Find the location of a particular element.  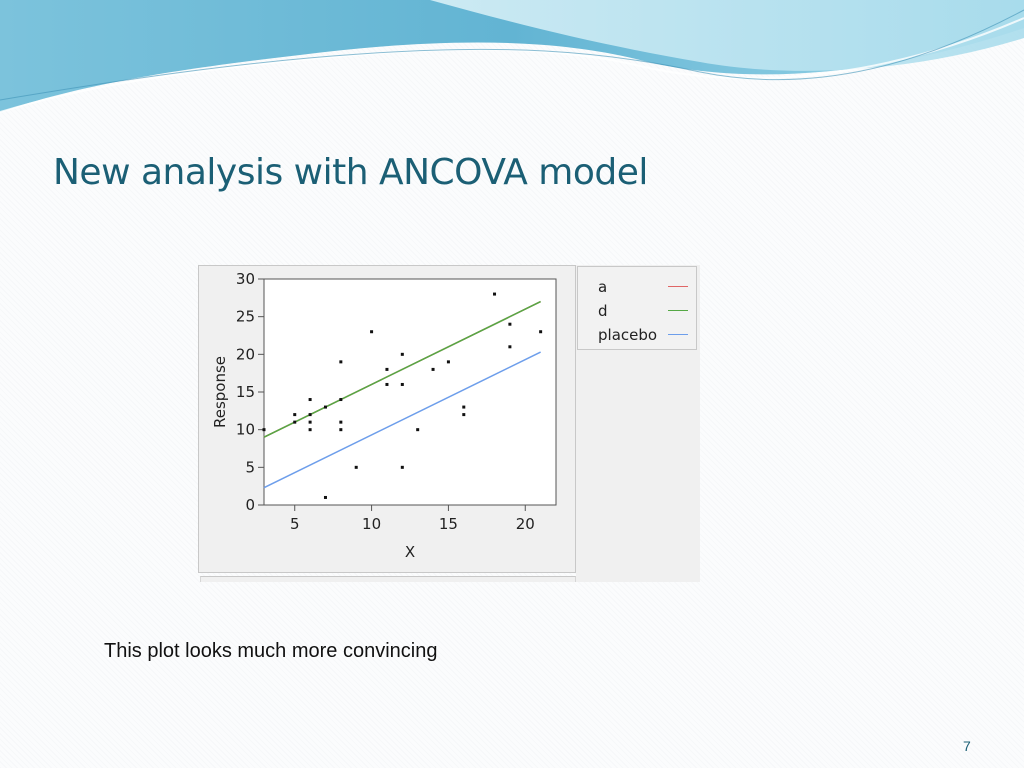

y-tick-label: 0 is located at coordinates (250, 505).